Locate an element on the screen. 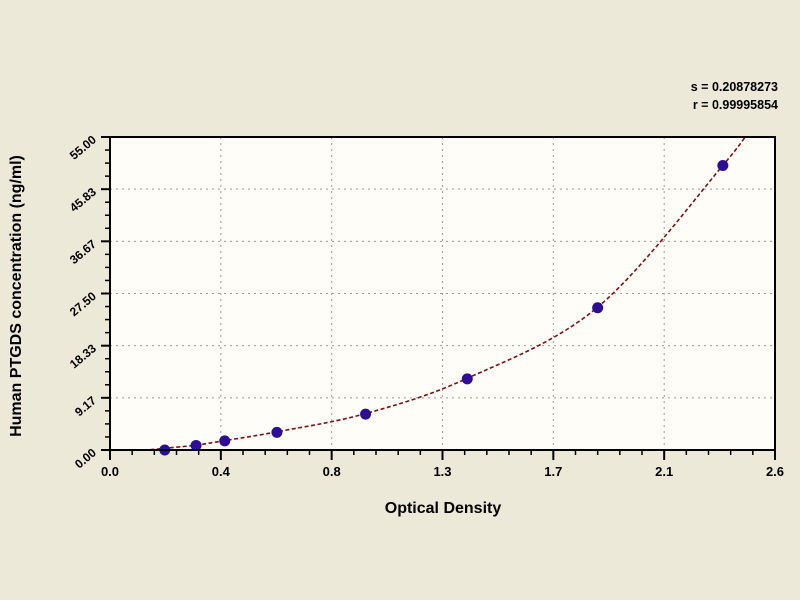  x-tick-label: 0.0 is located at coordinates (110, 471).